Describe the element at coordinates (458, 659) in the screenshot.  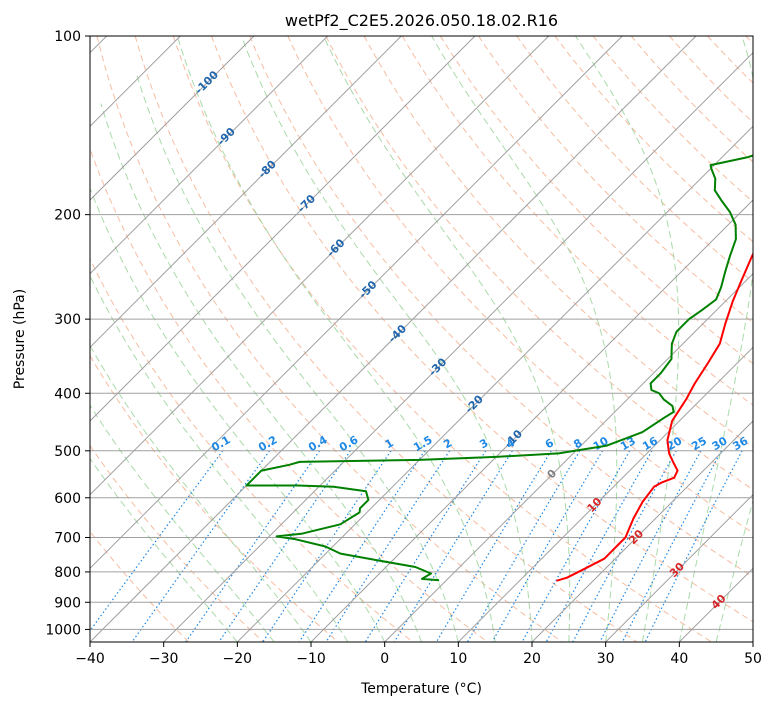
I see `x-tick-label: 10` at that location.